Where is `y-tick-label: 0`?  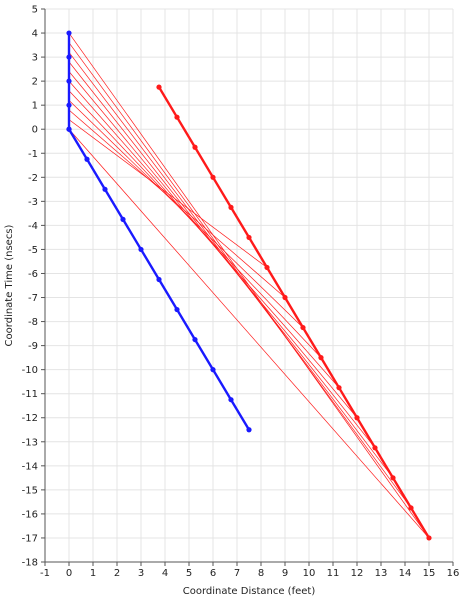 y-tick-label: 0 is located at coordinates (35, 130).